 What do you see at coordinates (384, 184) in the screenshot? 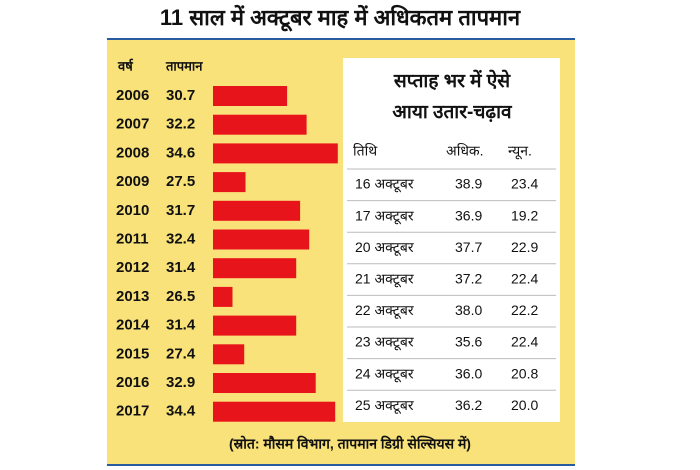
I see `table-cell: 16 अक्टूबर` at bounding box center [384, 184].